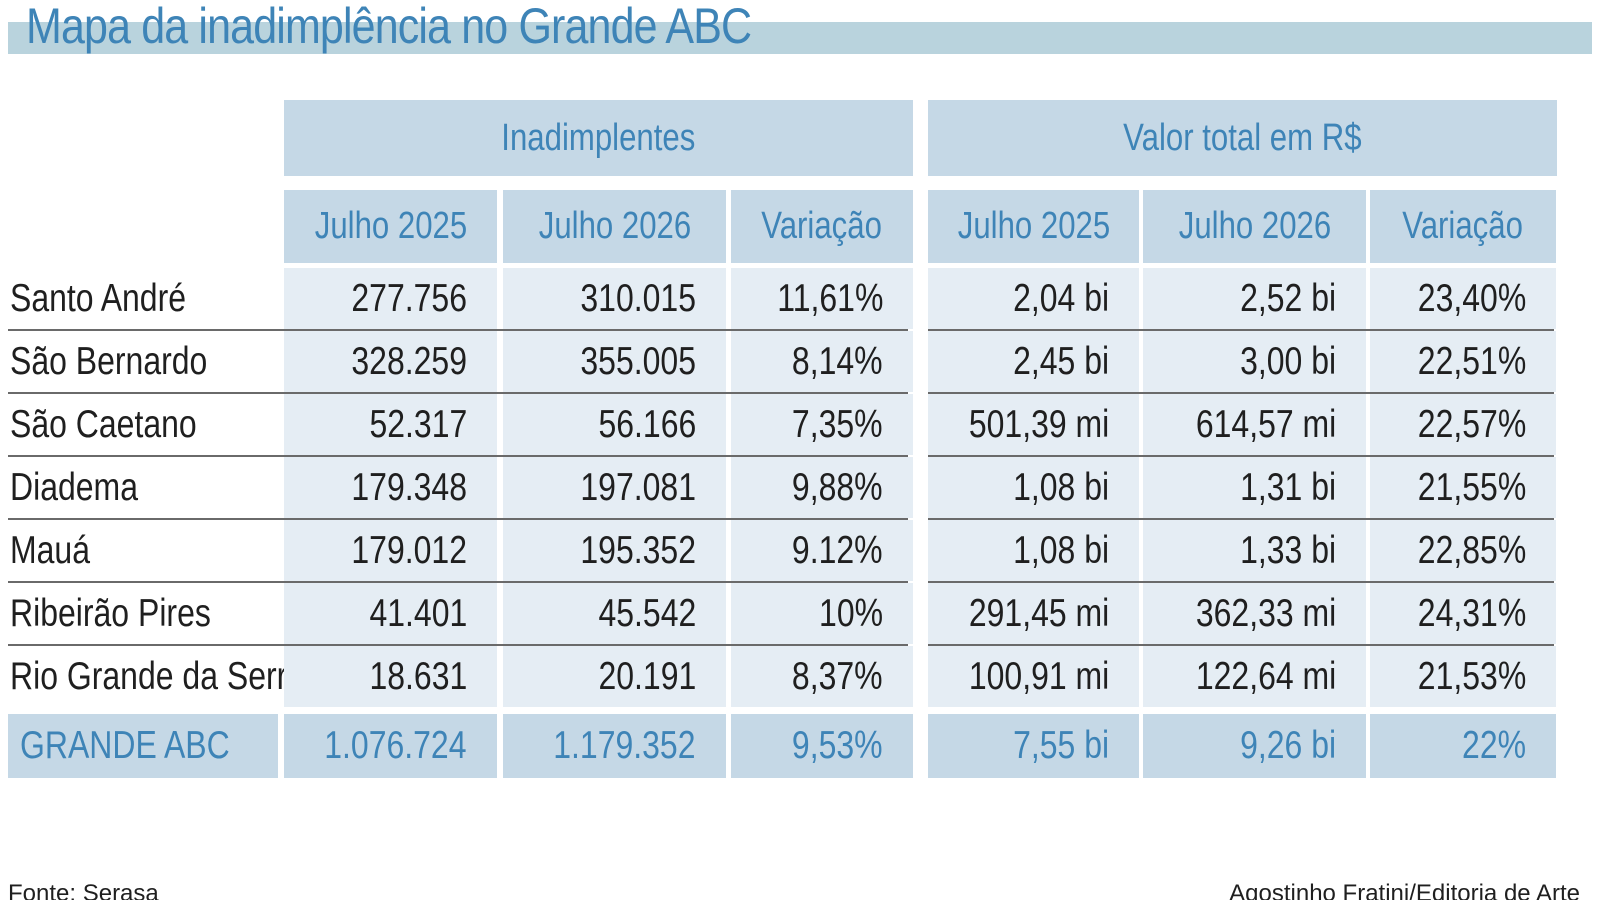 This screenshot has width=1600, height=900. Describe the element at coordinates (638, 361) in the screenshot. I see `table-cell-text: 355.005` at that location.